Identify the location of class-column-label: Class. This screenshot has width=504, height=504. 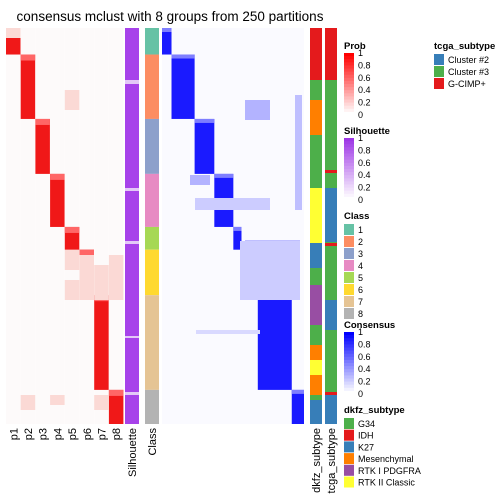
(153, 442).